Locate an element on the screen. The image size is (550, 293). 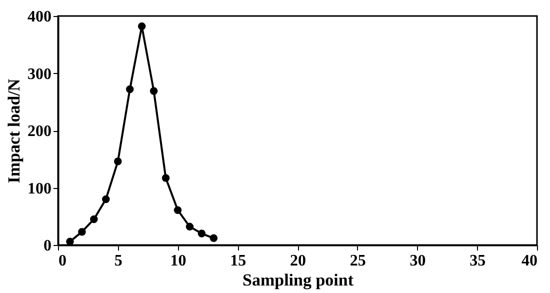
x-axis-title: Sampling point is located at coordinates (298, 280).